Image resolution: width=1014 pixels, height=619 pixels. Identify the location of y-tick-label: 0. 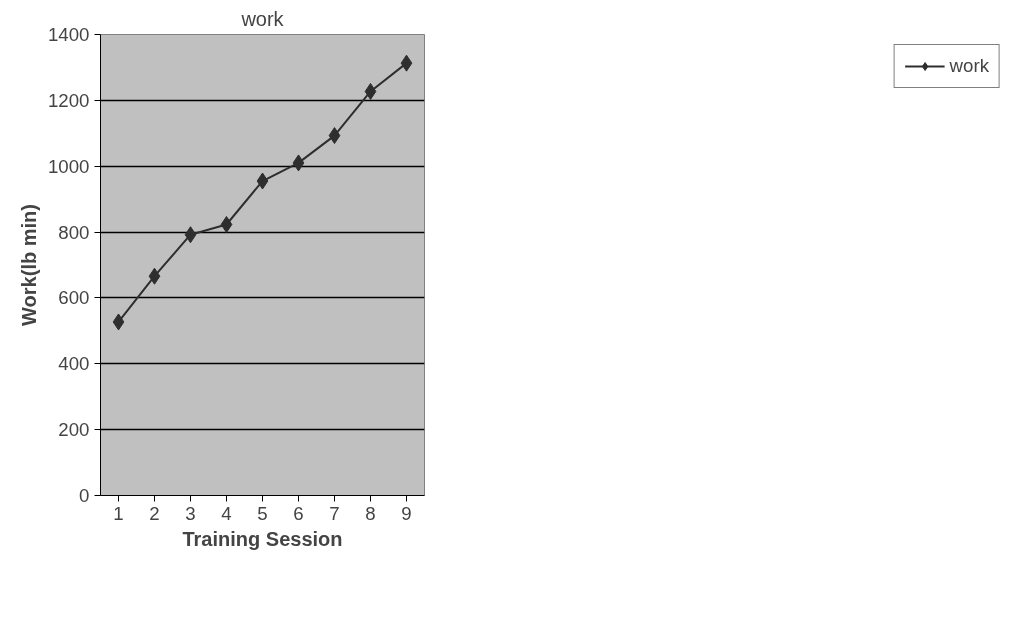
(84, 495).